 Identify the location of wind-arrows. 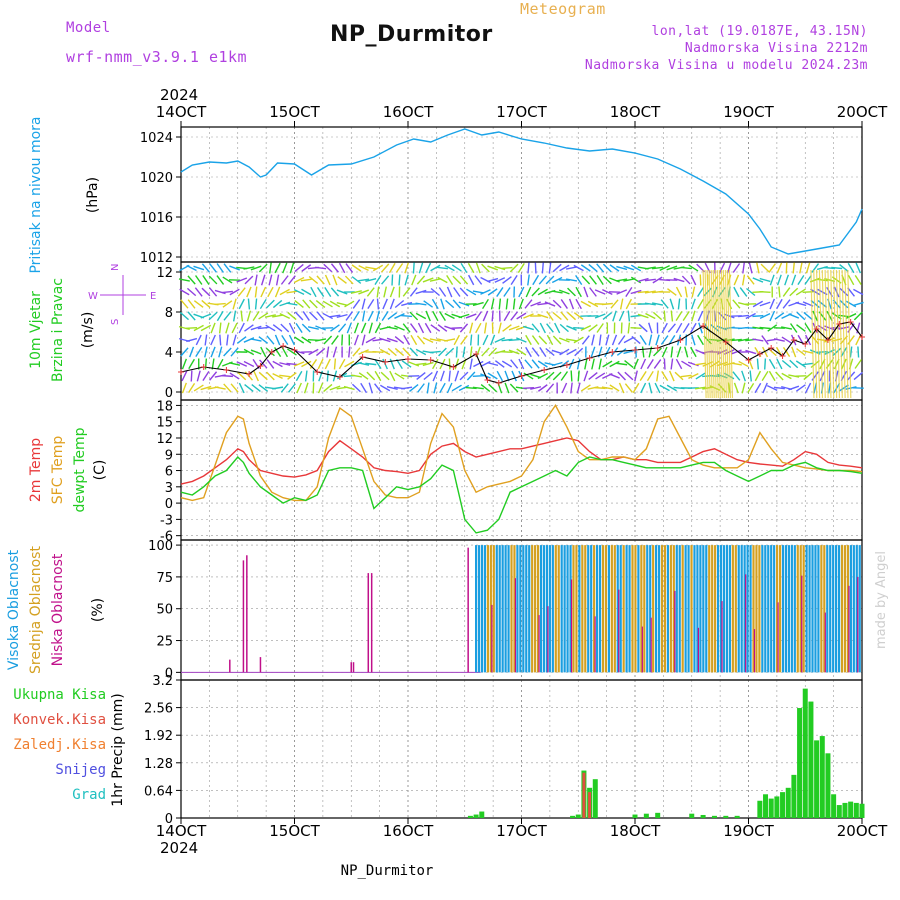
(521, 330).